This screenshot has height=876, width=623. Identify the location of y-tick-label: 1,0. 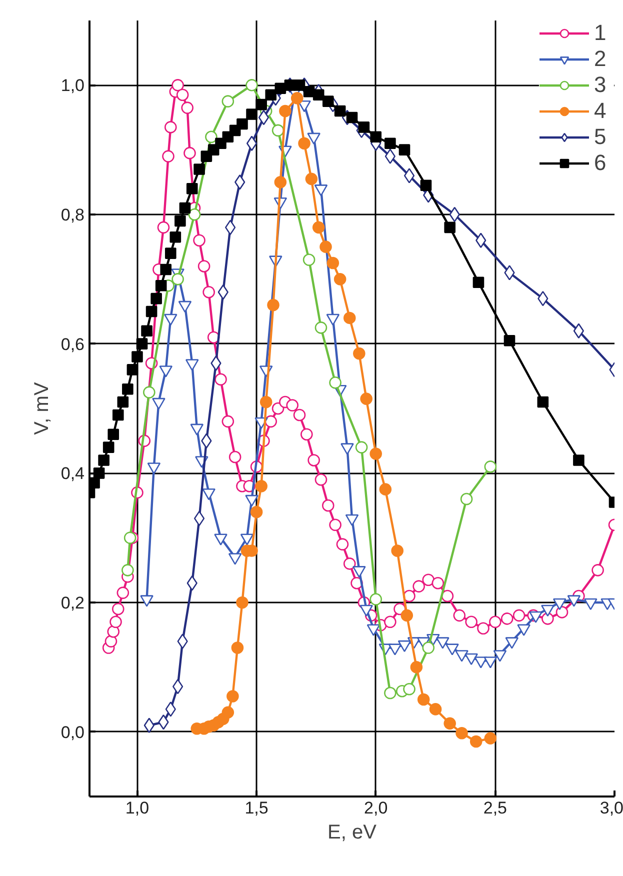
(72, 86).